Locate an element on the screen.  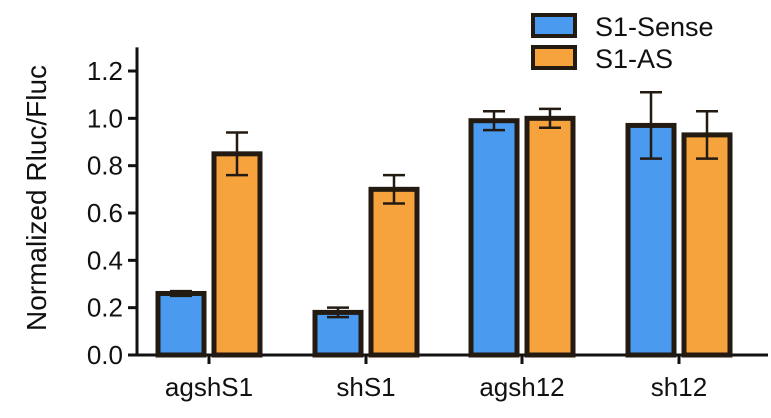
y-tick-label: 0.0 is located at coordinates (105, 355).